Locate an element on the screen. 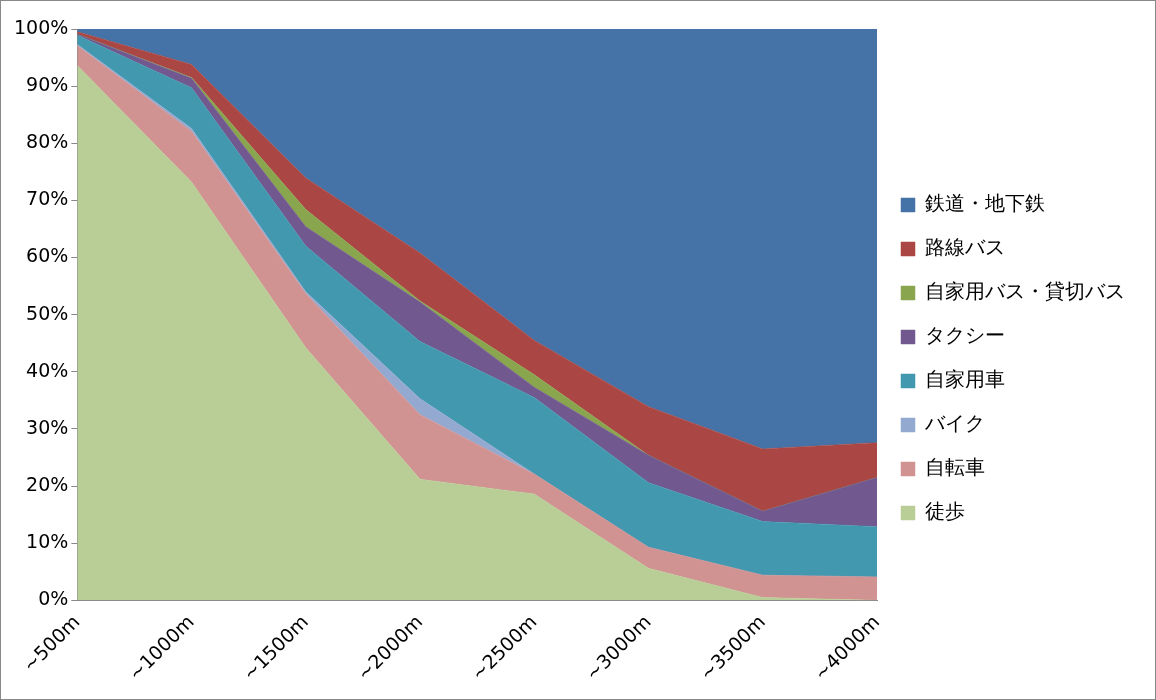  y-tick-label: 40% is located at coordinates (47, 369).